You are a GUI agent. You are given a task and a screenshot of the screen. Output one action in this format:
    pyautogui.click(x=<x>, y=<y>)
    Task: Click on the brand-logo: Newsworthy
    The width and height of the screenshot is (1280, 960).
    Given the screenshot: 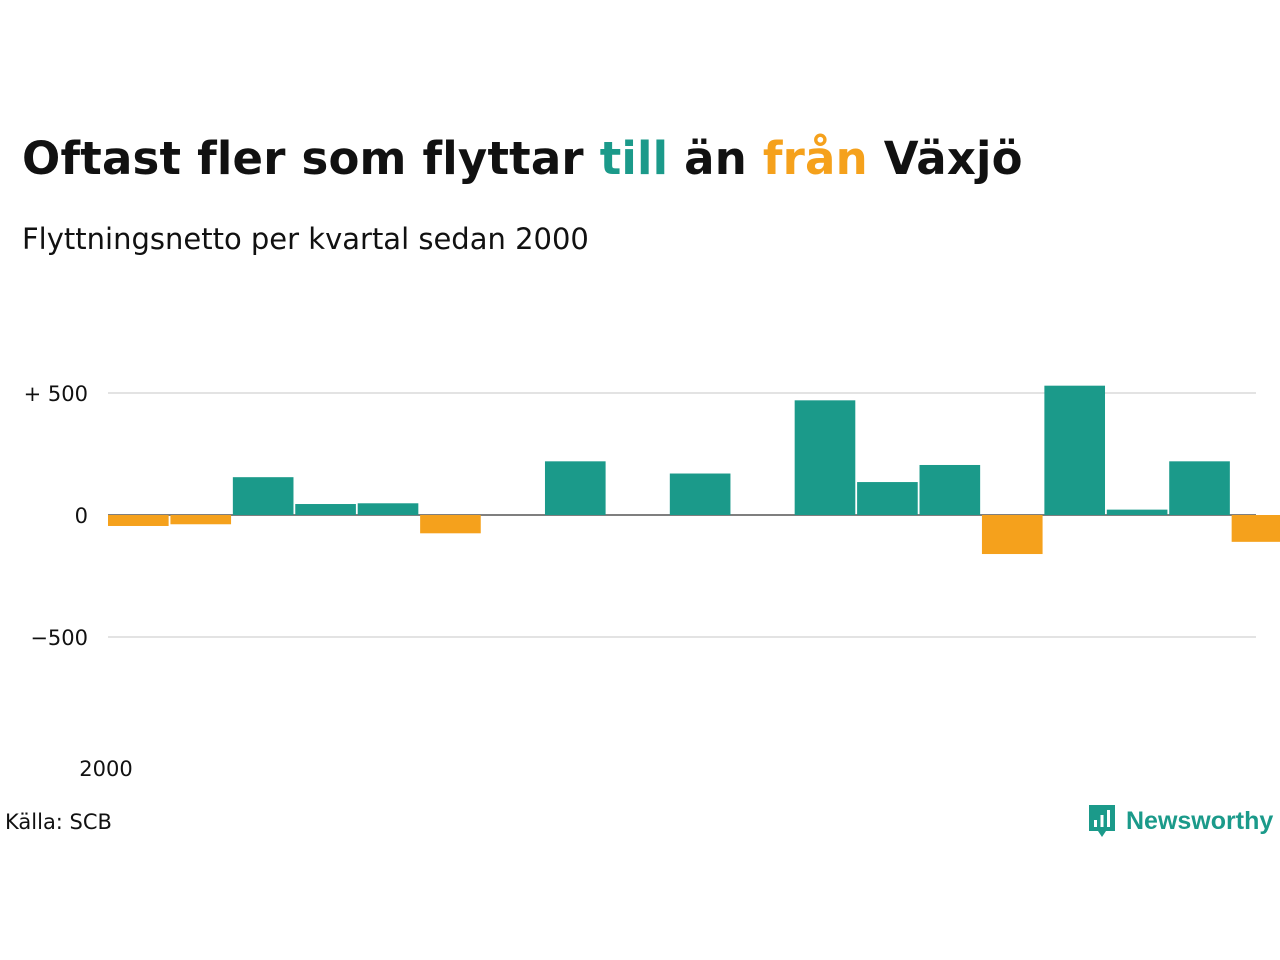 What is the action you would take?
    pyautogui.click(x=1180, y=821)
    